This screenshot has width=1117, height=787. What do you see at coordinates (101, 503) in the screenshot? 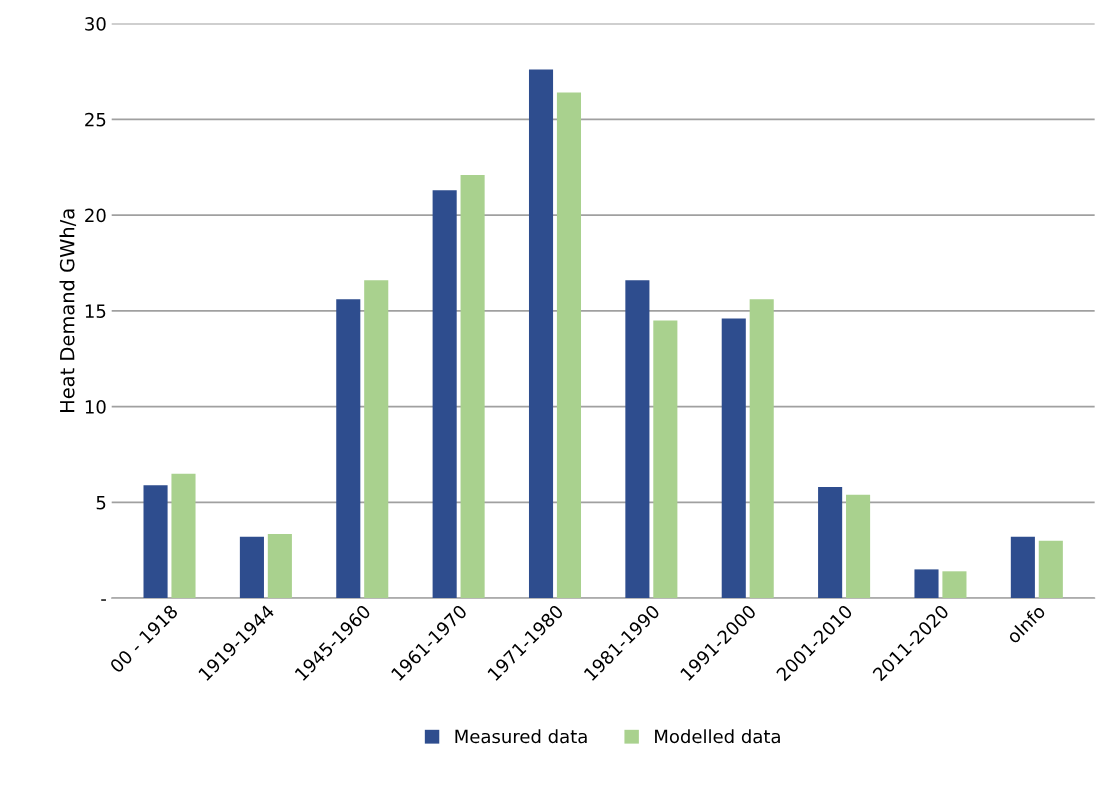
I see `y-tick-label: 5` at bounding box center [101, 503].